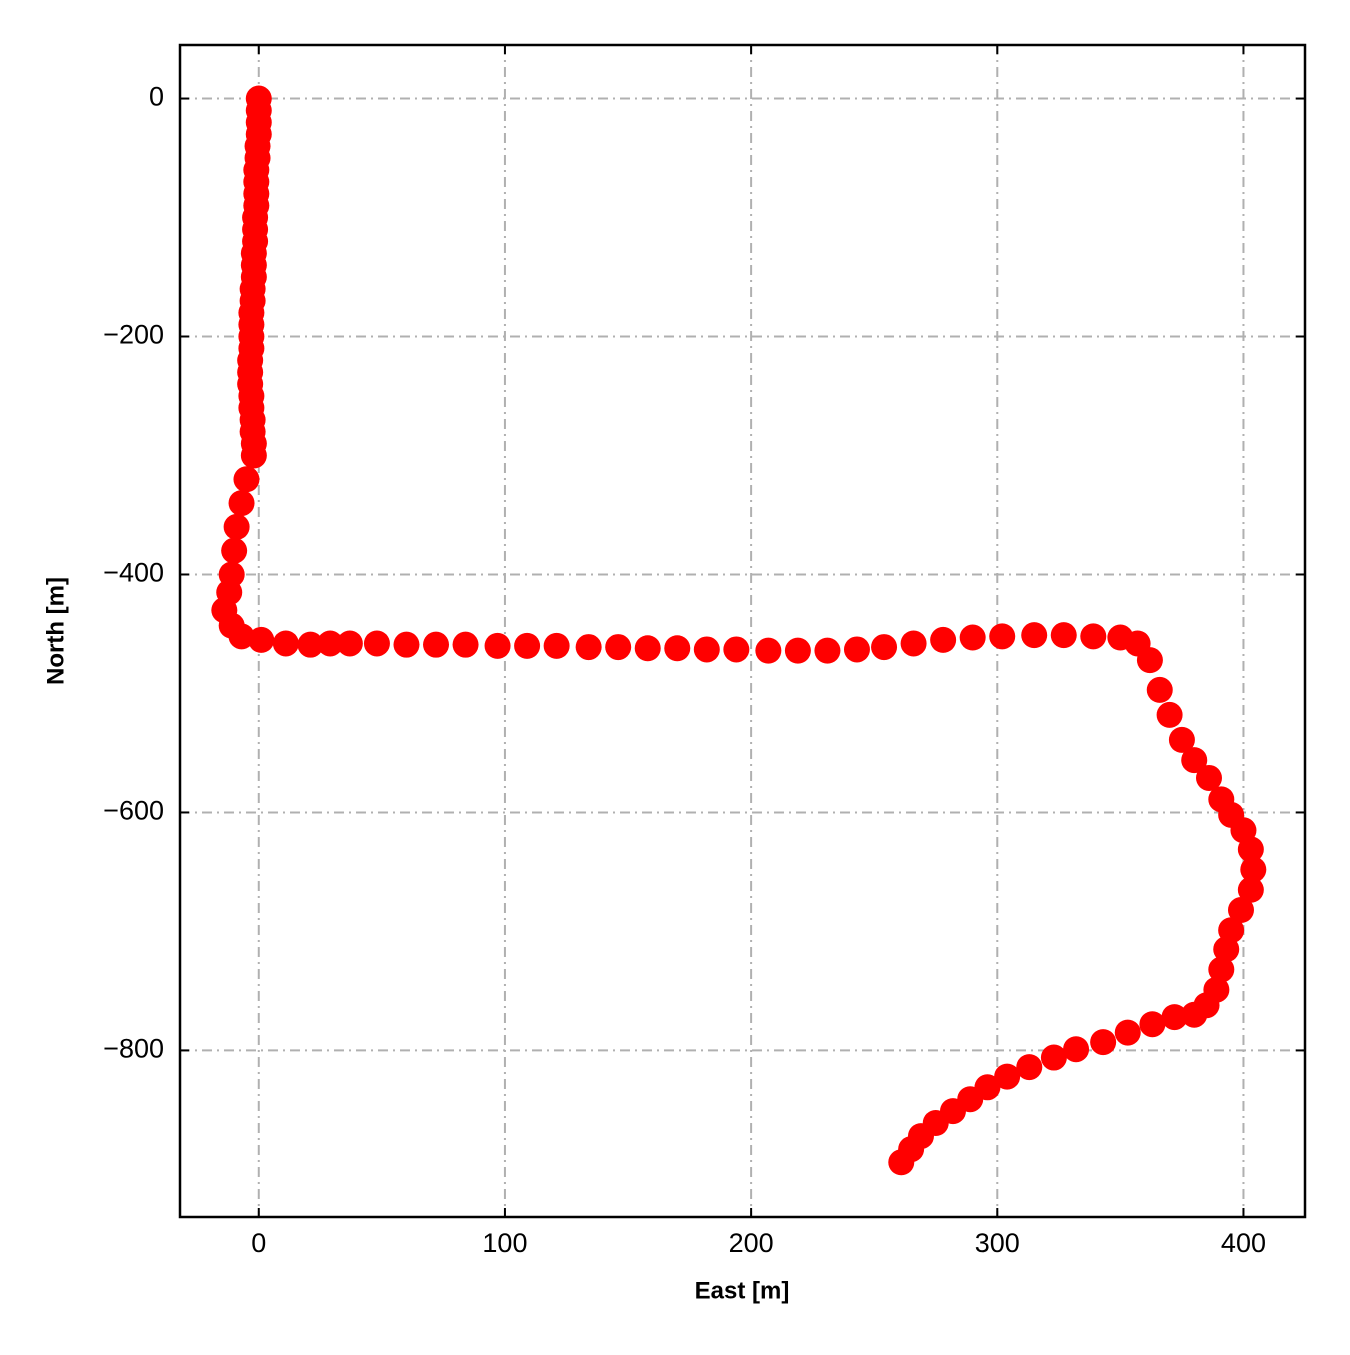 The width and height of the screenshot is (1350, 1355). I want to click on x-tick-label: 100, so click(504, 1243).